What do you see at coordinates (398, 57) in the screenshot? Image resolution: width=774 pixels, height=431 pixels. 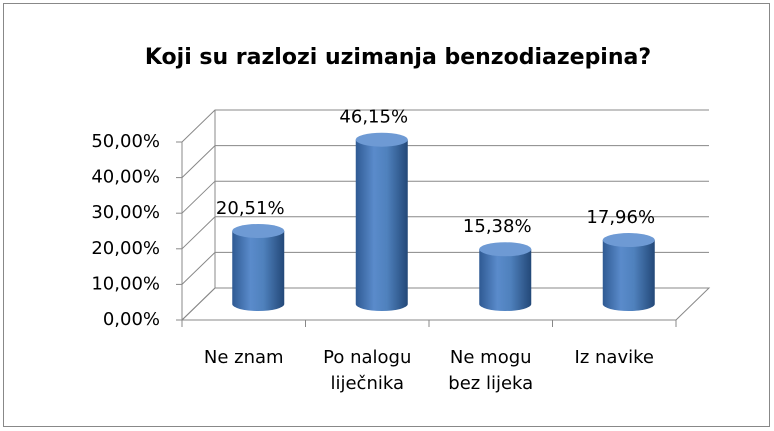 I see `chart-title: Koji su razlozi uzimanja benzodiazepina?` at bounding box center [398, 57].